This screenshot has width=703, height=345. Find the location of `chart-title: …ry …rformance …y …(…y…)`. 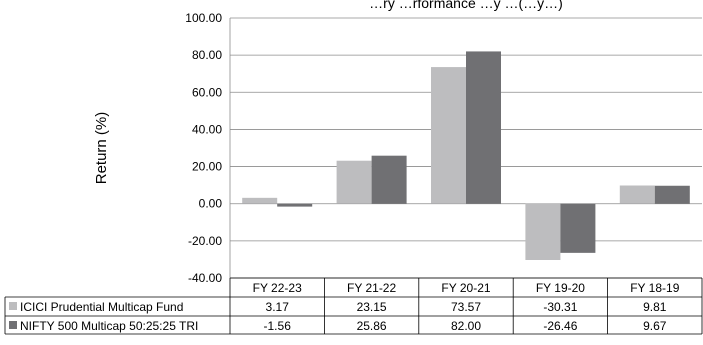

chart-title: …ry …rformance …y …(…y…) is located at coordinates (466, 5).